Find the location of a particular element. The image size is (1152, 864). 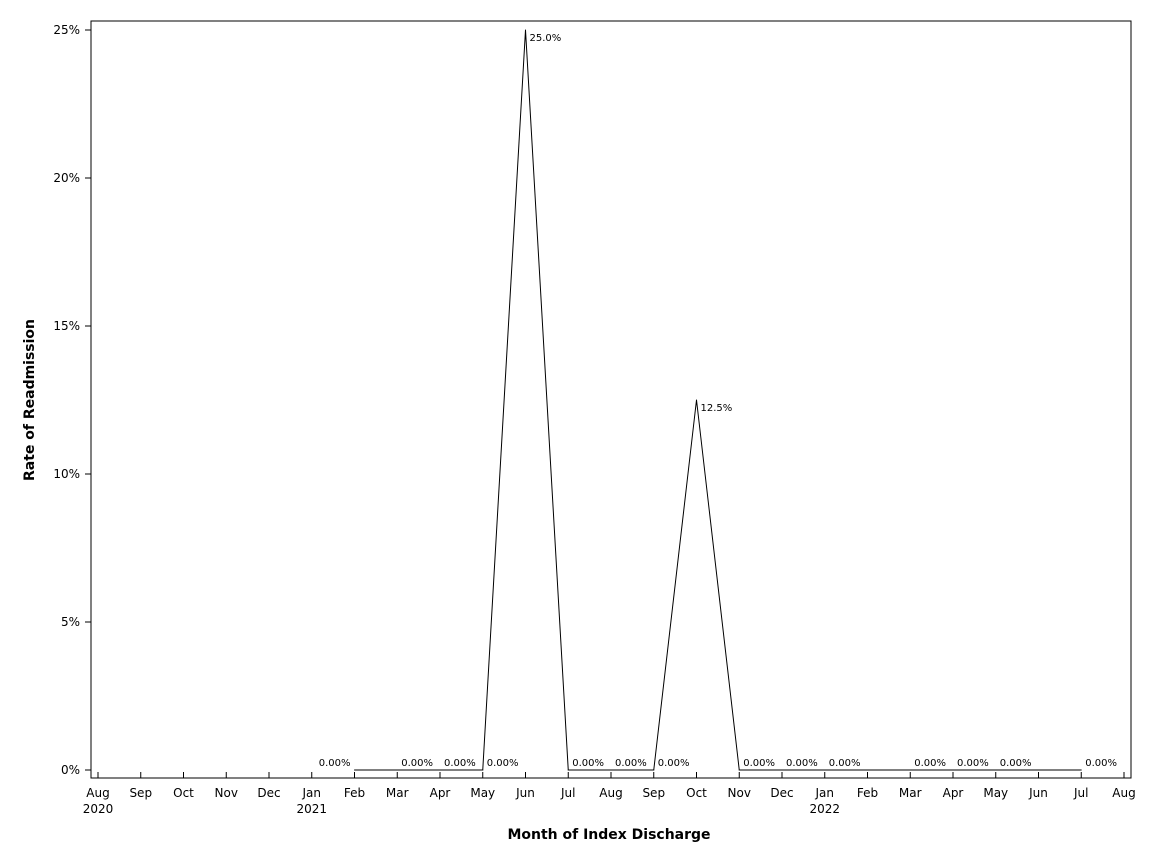

y-tick-label: 25% is located at coordinates (66, 30).